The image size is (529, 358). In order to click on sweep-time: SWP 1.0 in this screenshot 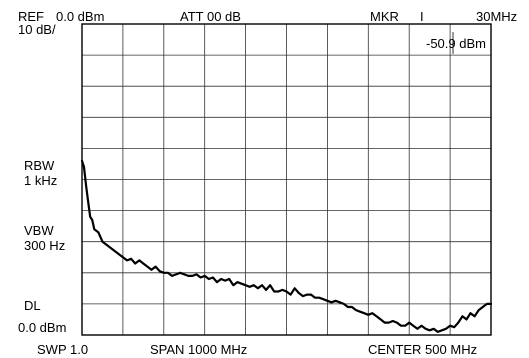, I will do `click(63, 349)`.